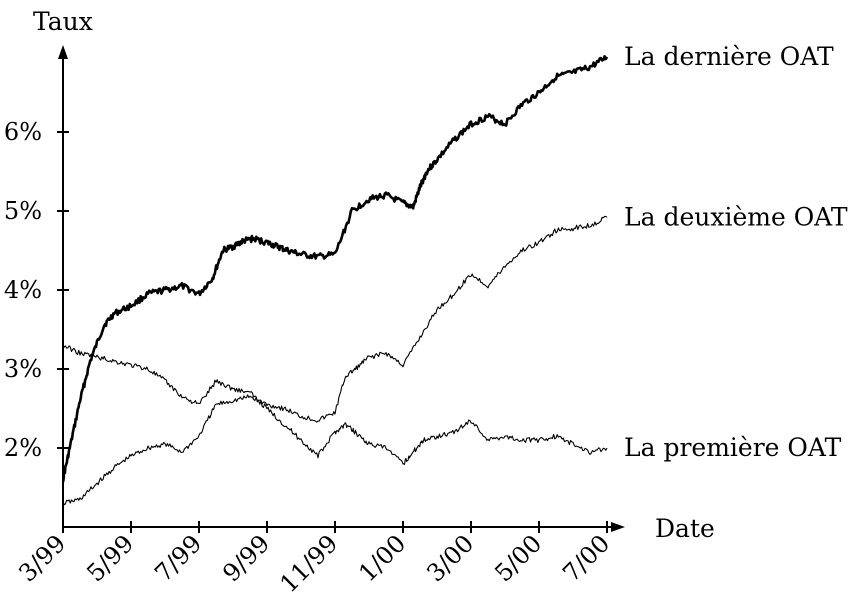  I want to click on y-axis-arrow, so click(63, 52).